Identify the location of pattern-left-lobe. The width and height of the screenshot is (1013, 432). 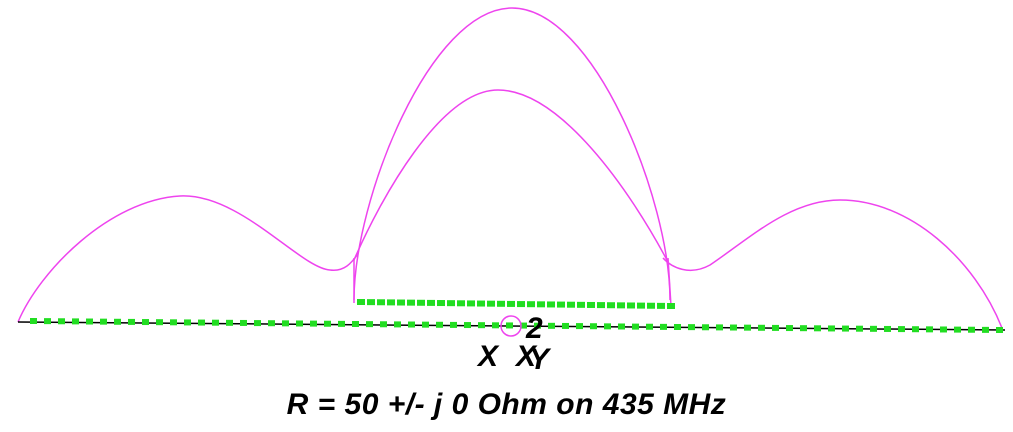
(188, 259).